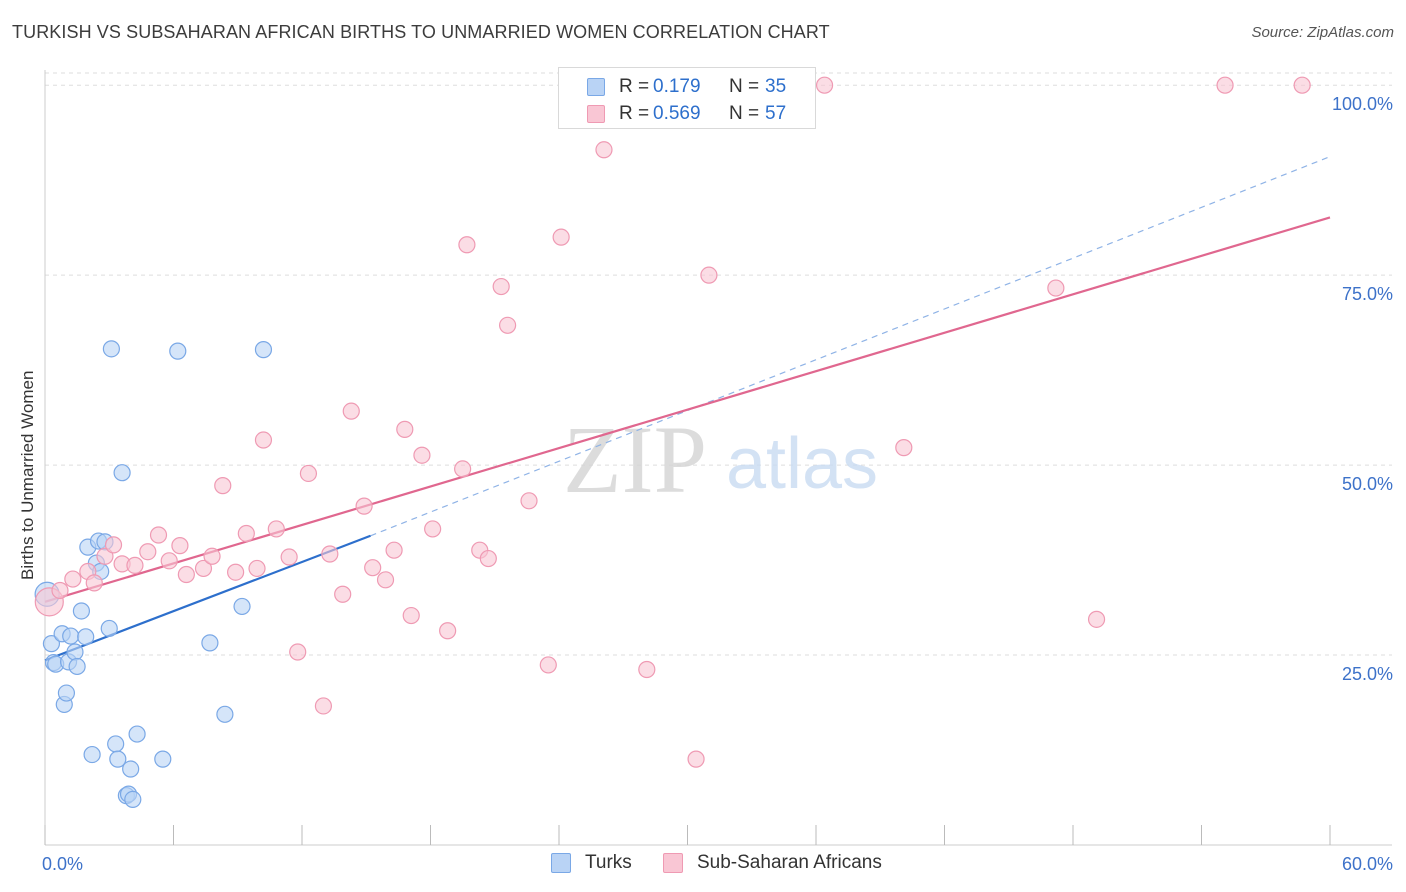 The height and width of the screenshot is (892, 1406). I want to click on correlation-legend: R = 0.179 N = 35 R = 0.569 N = 57, so click(687, 98).